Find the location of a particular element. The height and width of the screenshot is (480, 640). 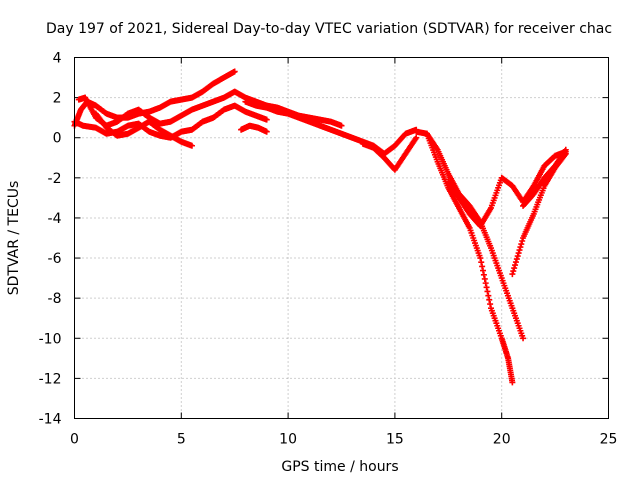

y-tick-label: -6 is located at coordinates (55, 259).